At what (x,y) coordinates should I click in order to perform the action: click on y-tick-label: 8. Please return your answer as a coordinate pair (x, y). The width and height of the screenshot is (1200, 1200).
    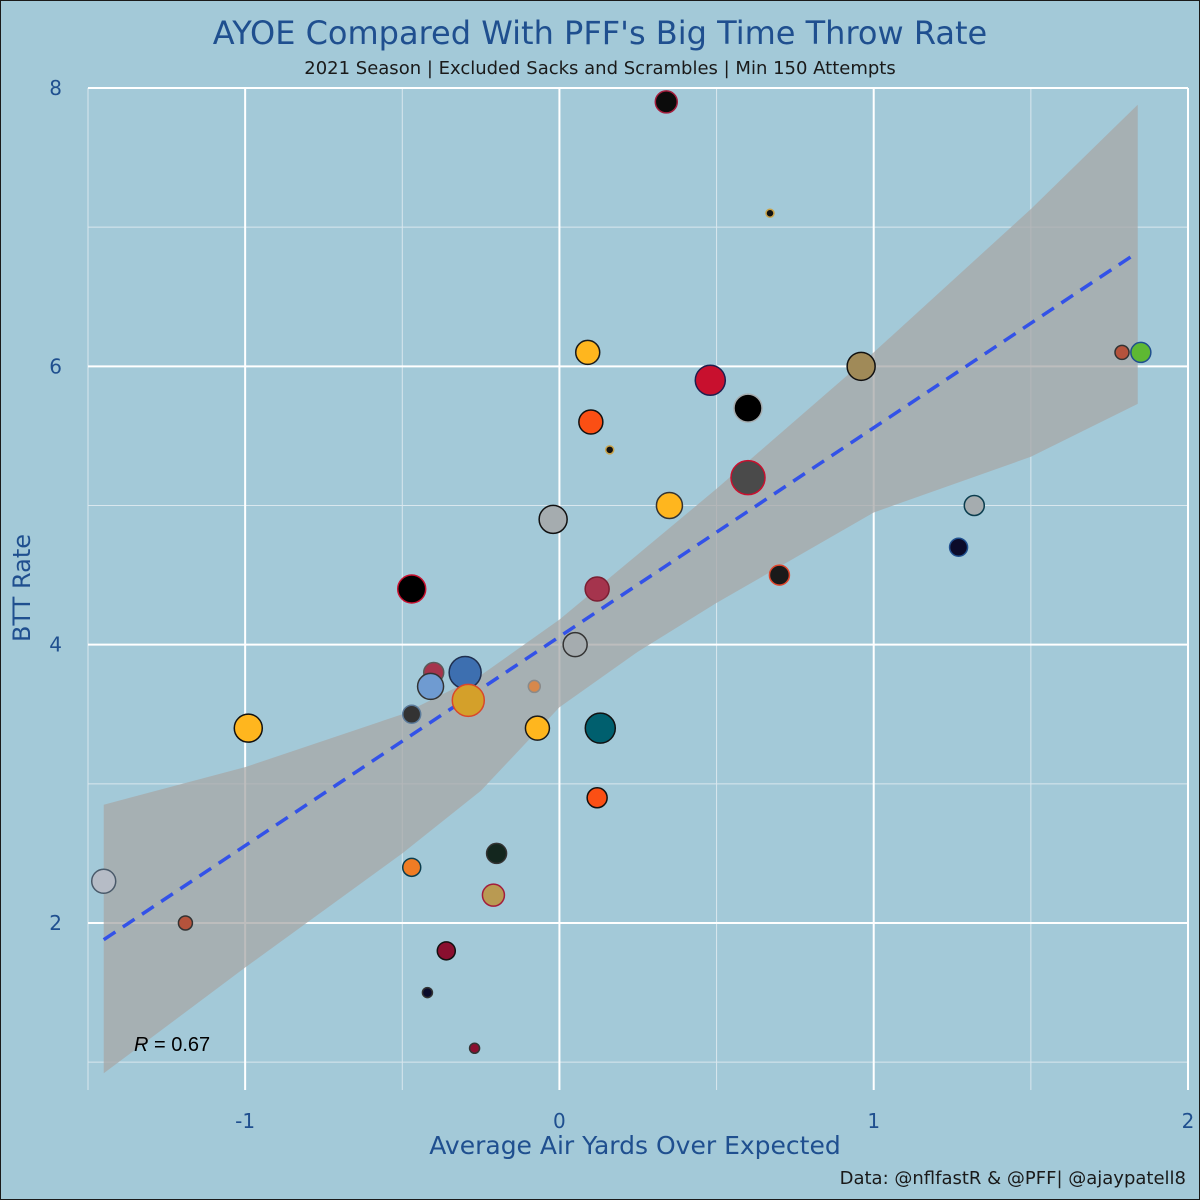
    Looking at the image, I should click on (55, 88).